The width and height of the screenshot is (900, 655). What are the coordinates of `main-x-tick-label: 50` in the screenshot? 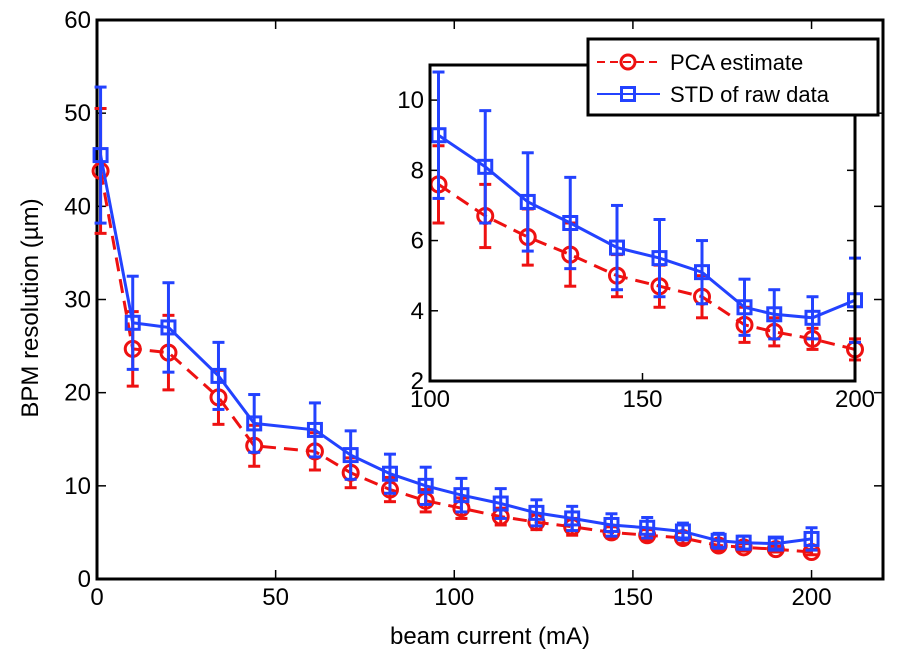 It's located at (275, 597).